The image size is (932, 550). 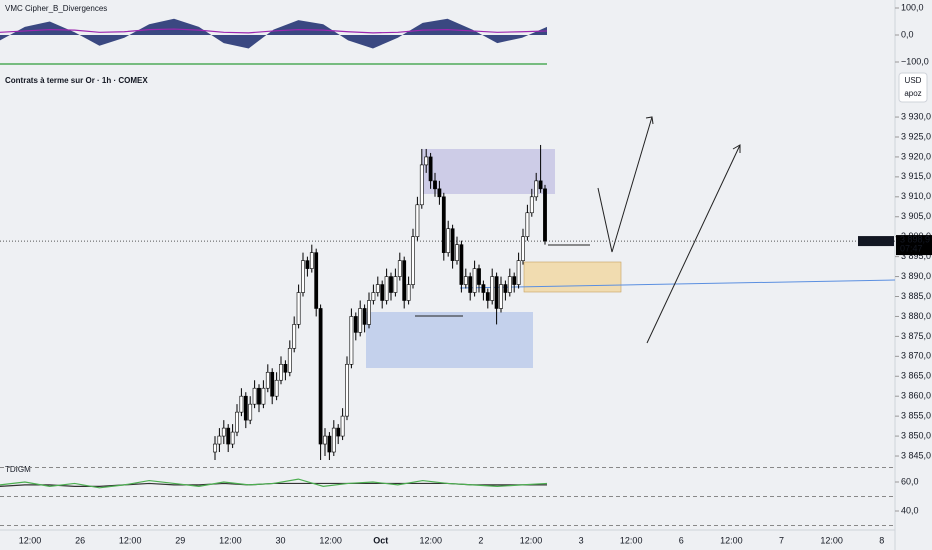 I want to click on y-tick-label: 3 860,0, so click(x=916, y=396).